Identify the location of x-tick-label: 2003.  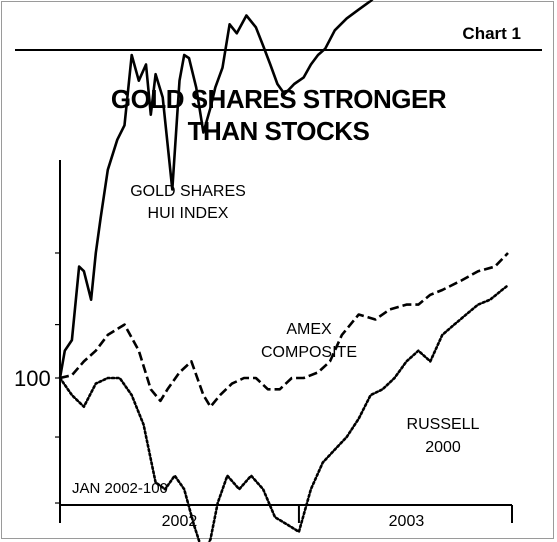
(407, 521).